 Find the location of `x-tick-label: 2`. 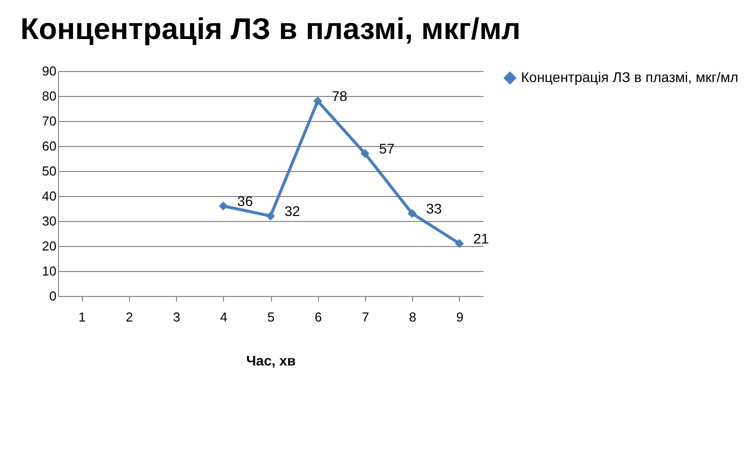

x-tick-label: 2 is located at coordinates (129, 317).